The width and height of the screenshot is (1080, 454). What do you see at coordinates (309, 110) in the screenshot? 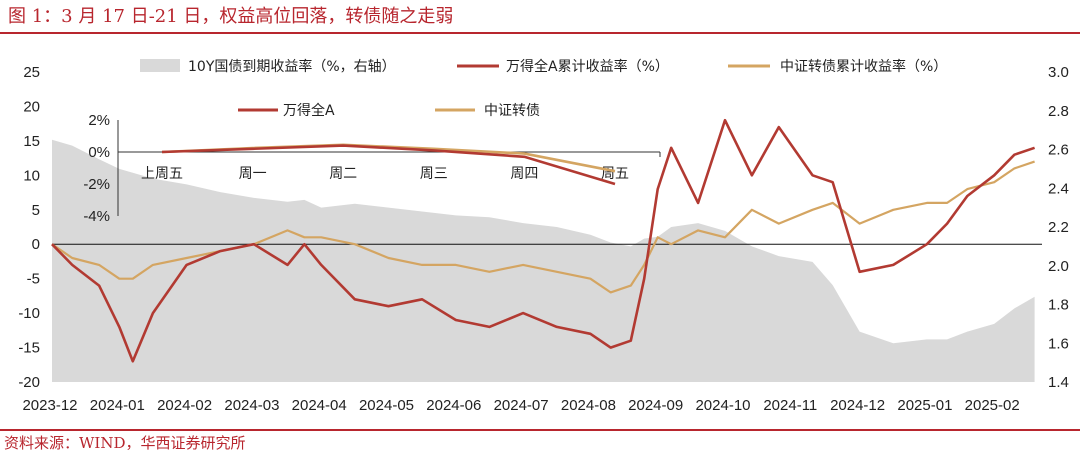
I see `inset-legend-label: 万得全A` at bounding box center [309, 110].